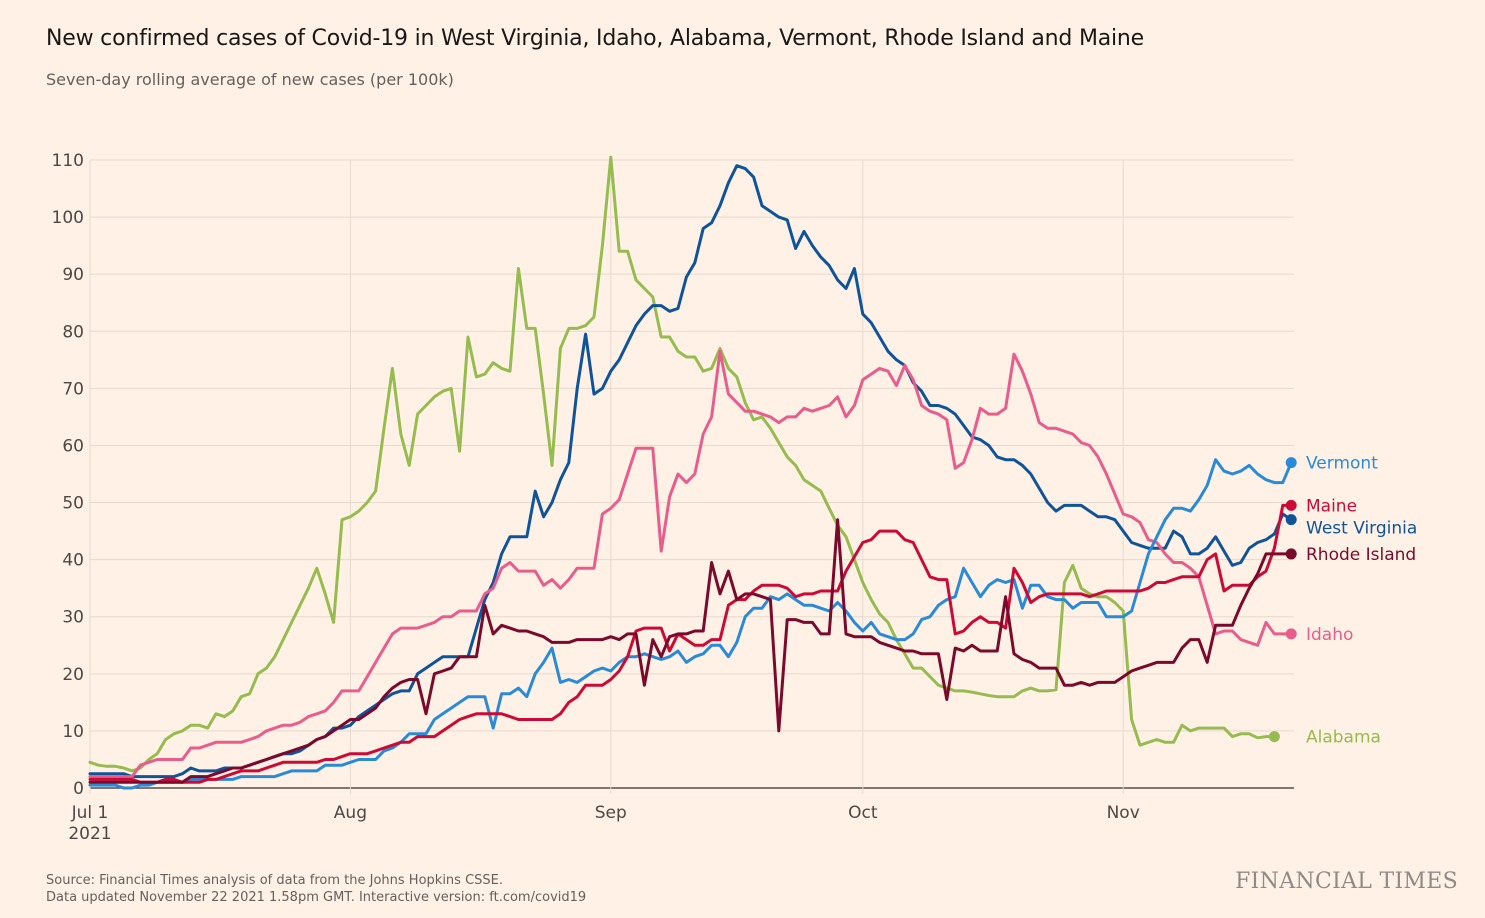 The image size is (1485, 918). I want to click on series-label-vermont: Vermont, so click(1342, 464).